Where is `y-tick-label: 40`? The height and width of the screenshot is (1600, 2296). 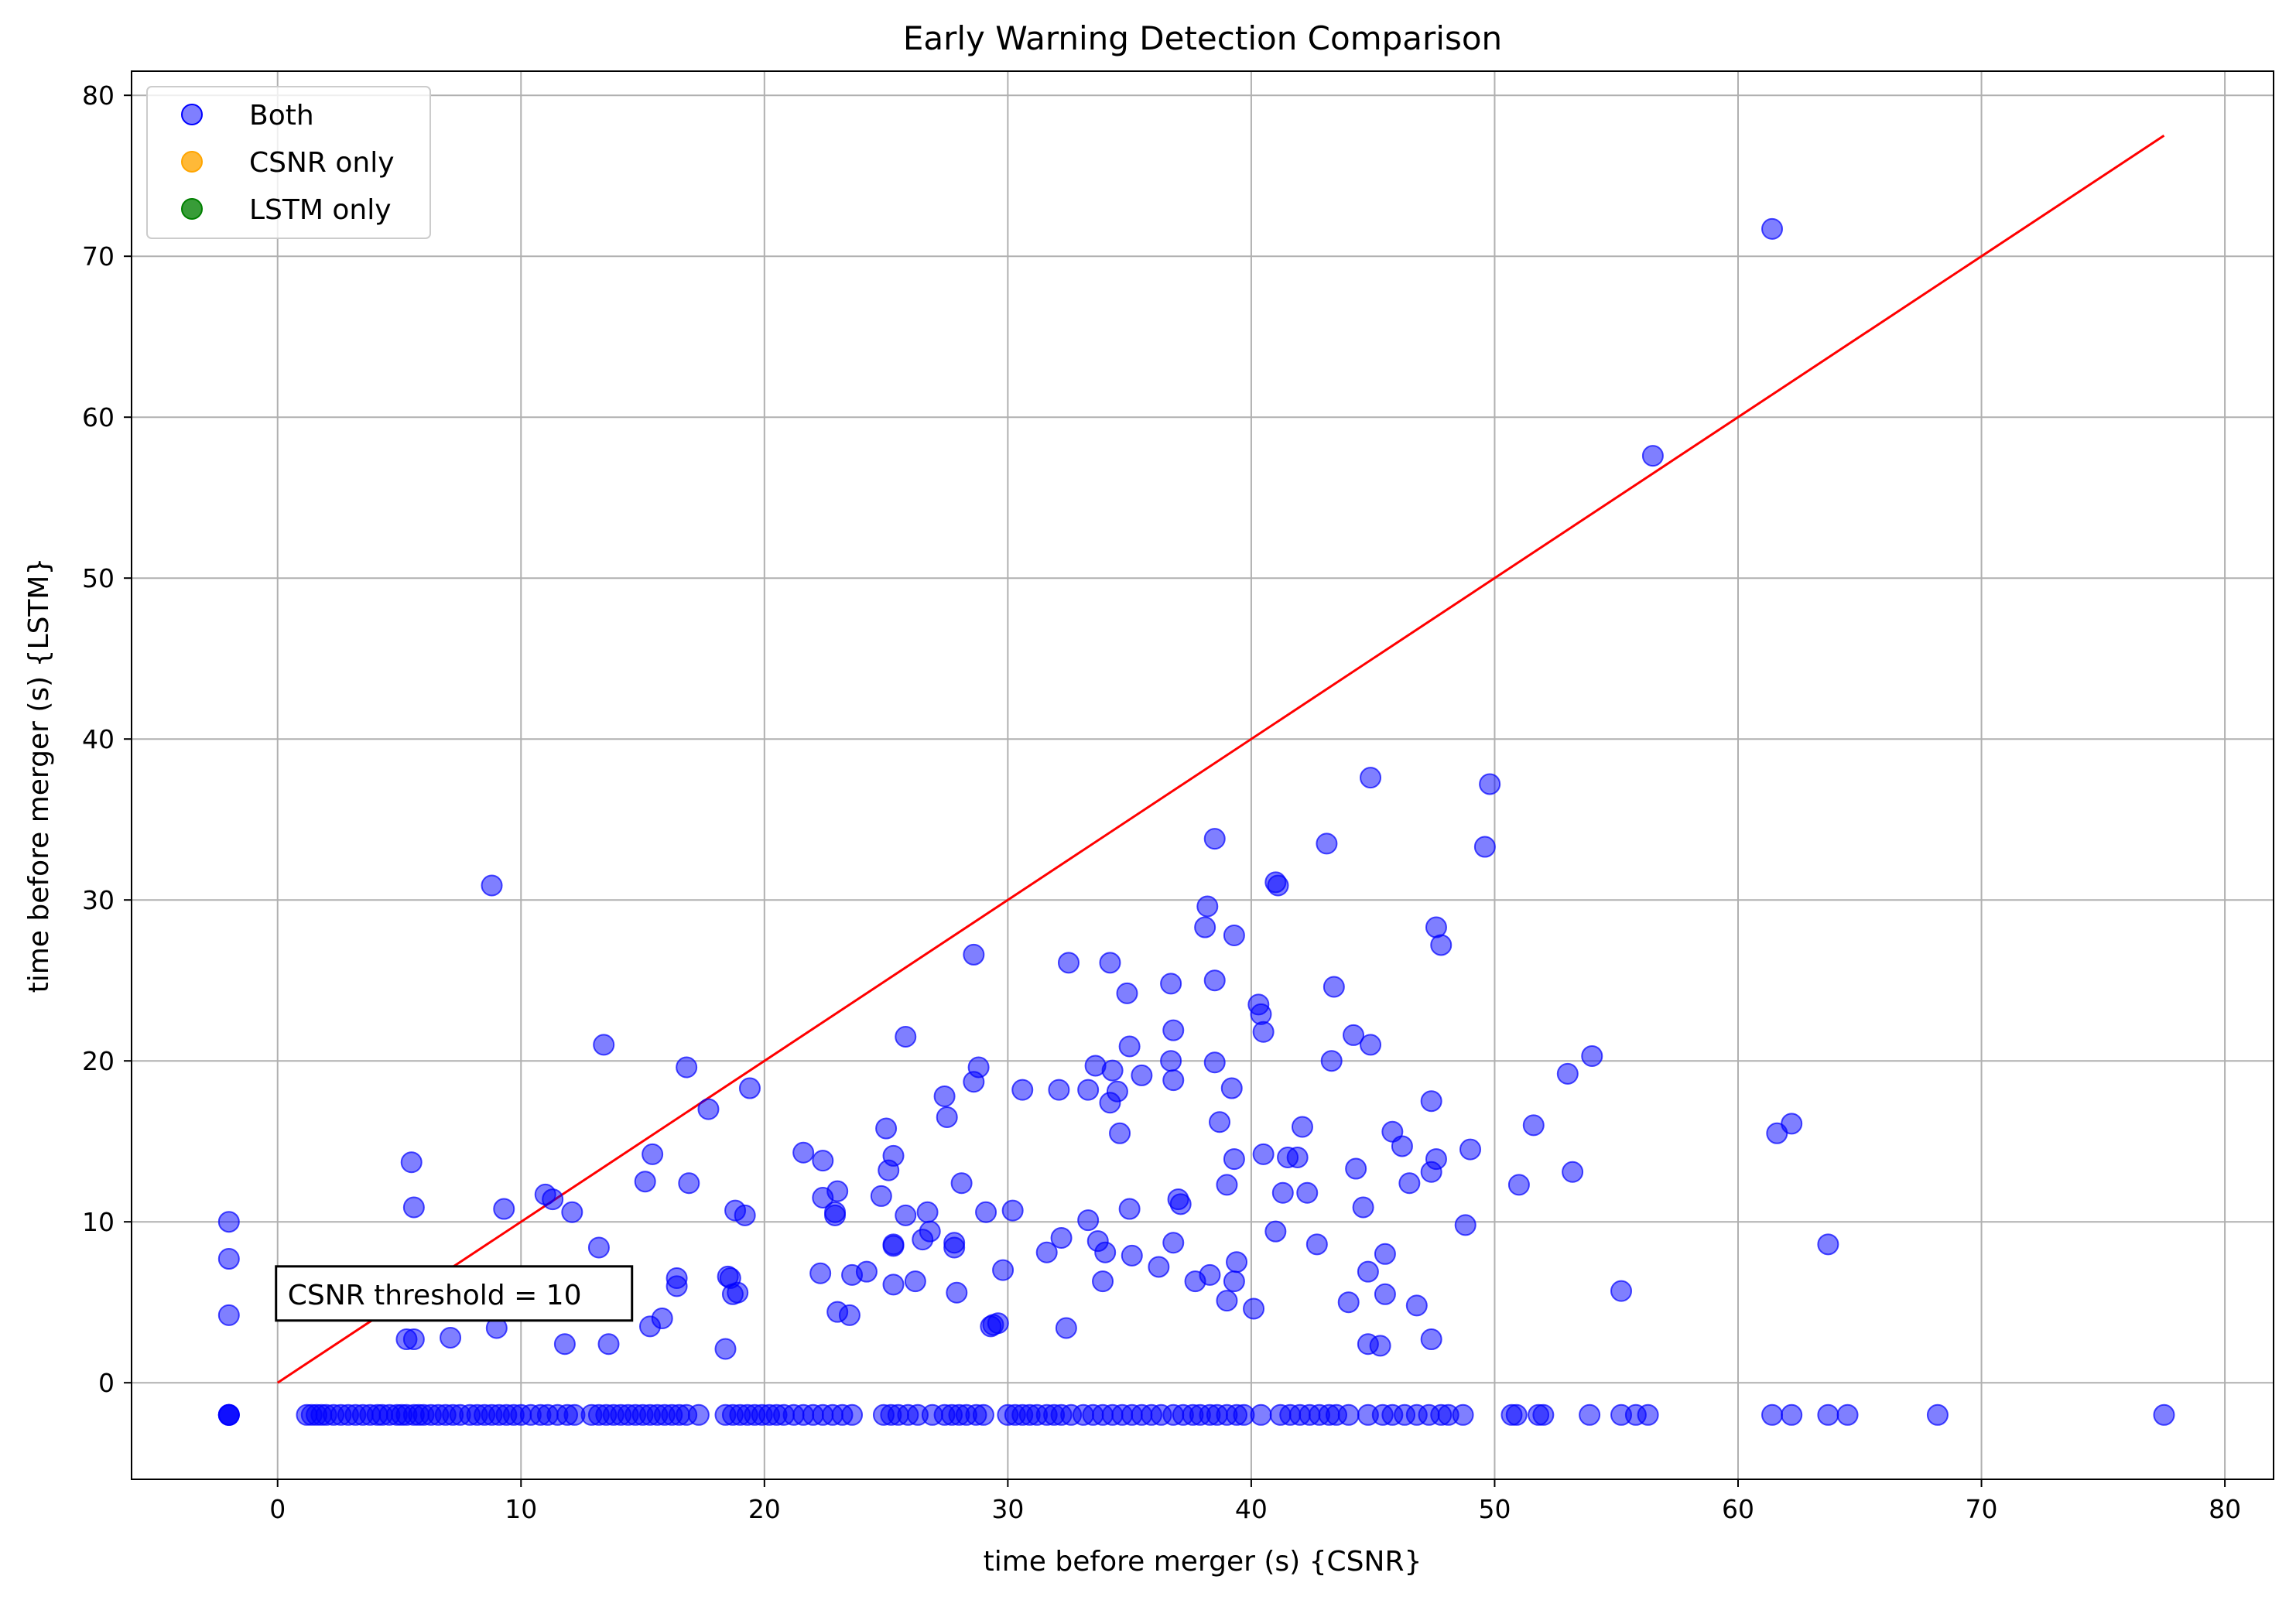 y-tick-label: 40 is located at coordinates (98, 739).